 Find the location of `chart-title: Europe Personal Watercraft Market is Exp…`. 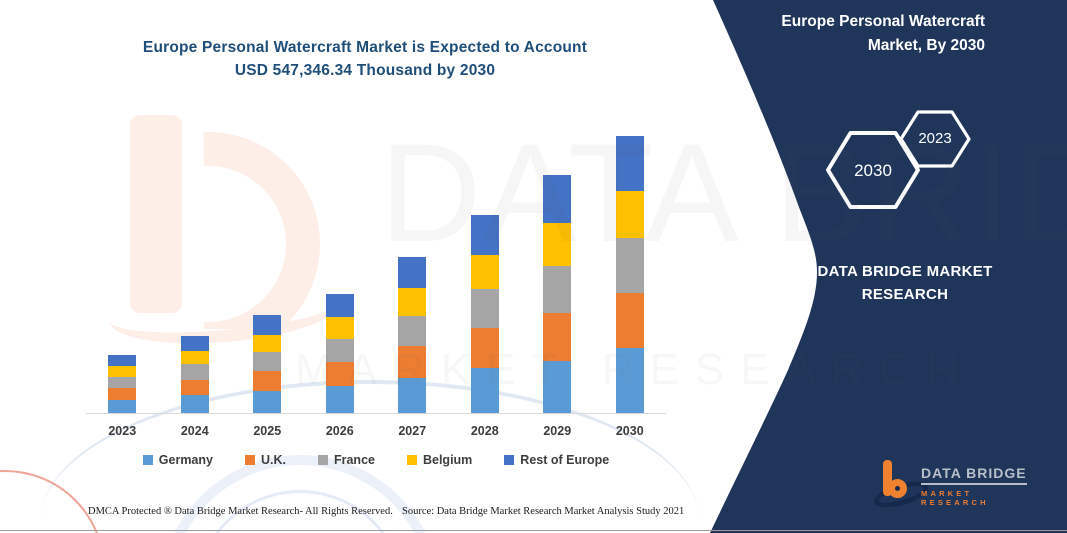

chart-title: Europe Personal Watercraft Market is Exp… is located at coordinates (365, 59).